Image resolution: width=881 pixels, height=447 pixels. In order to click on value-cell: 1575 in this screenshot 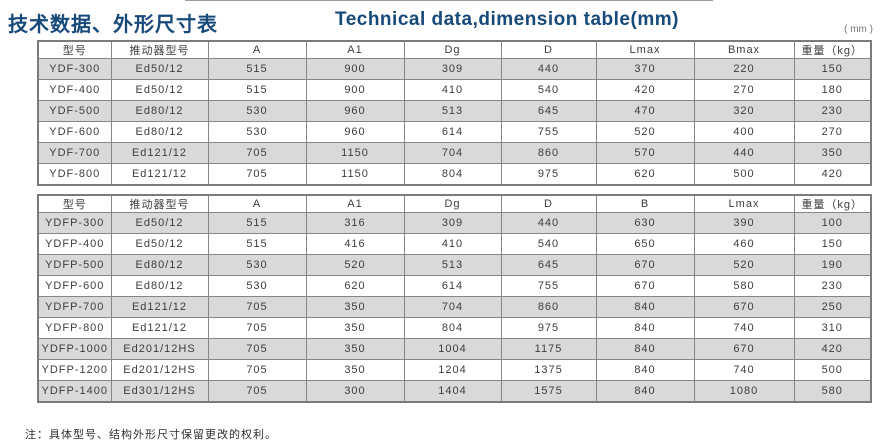, I will do `click(548, 391)`.